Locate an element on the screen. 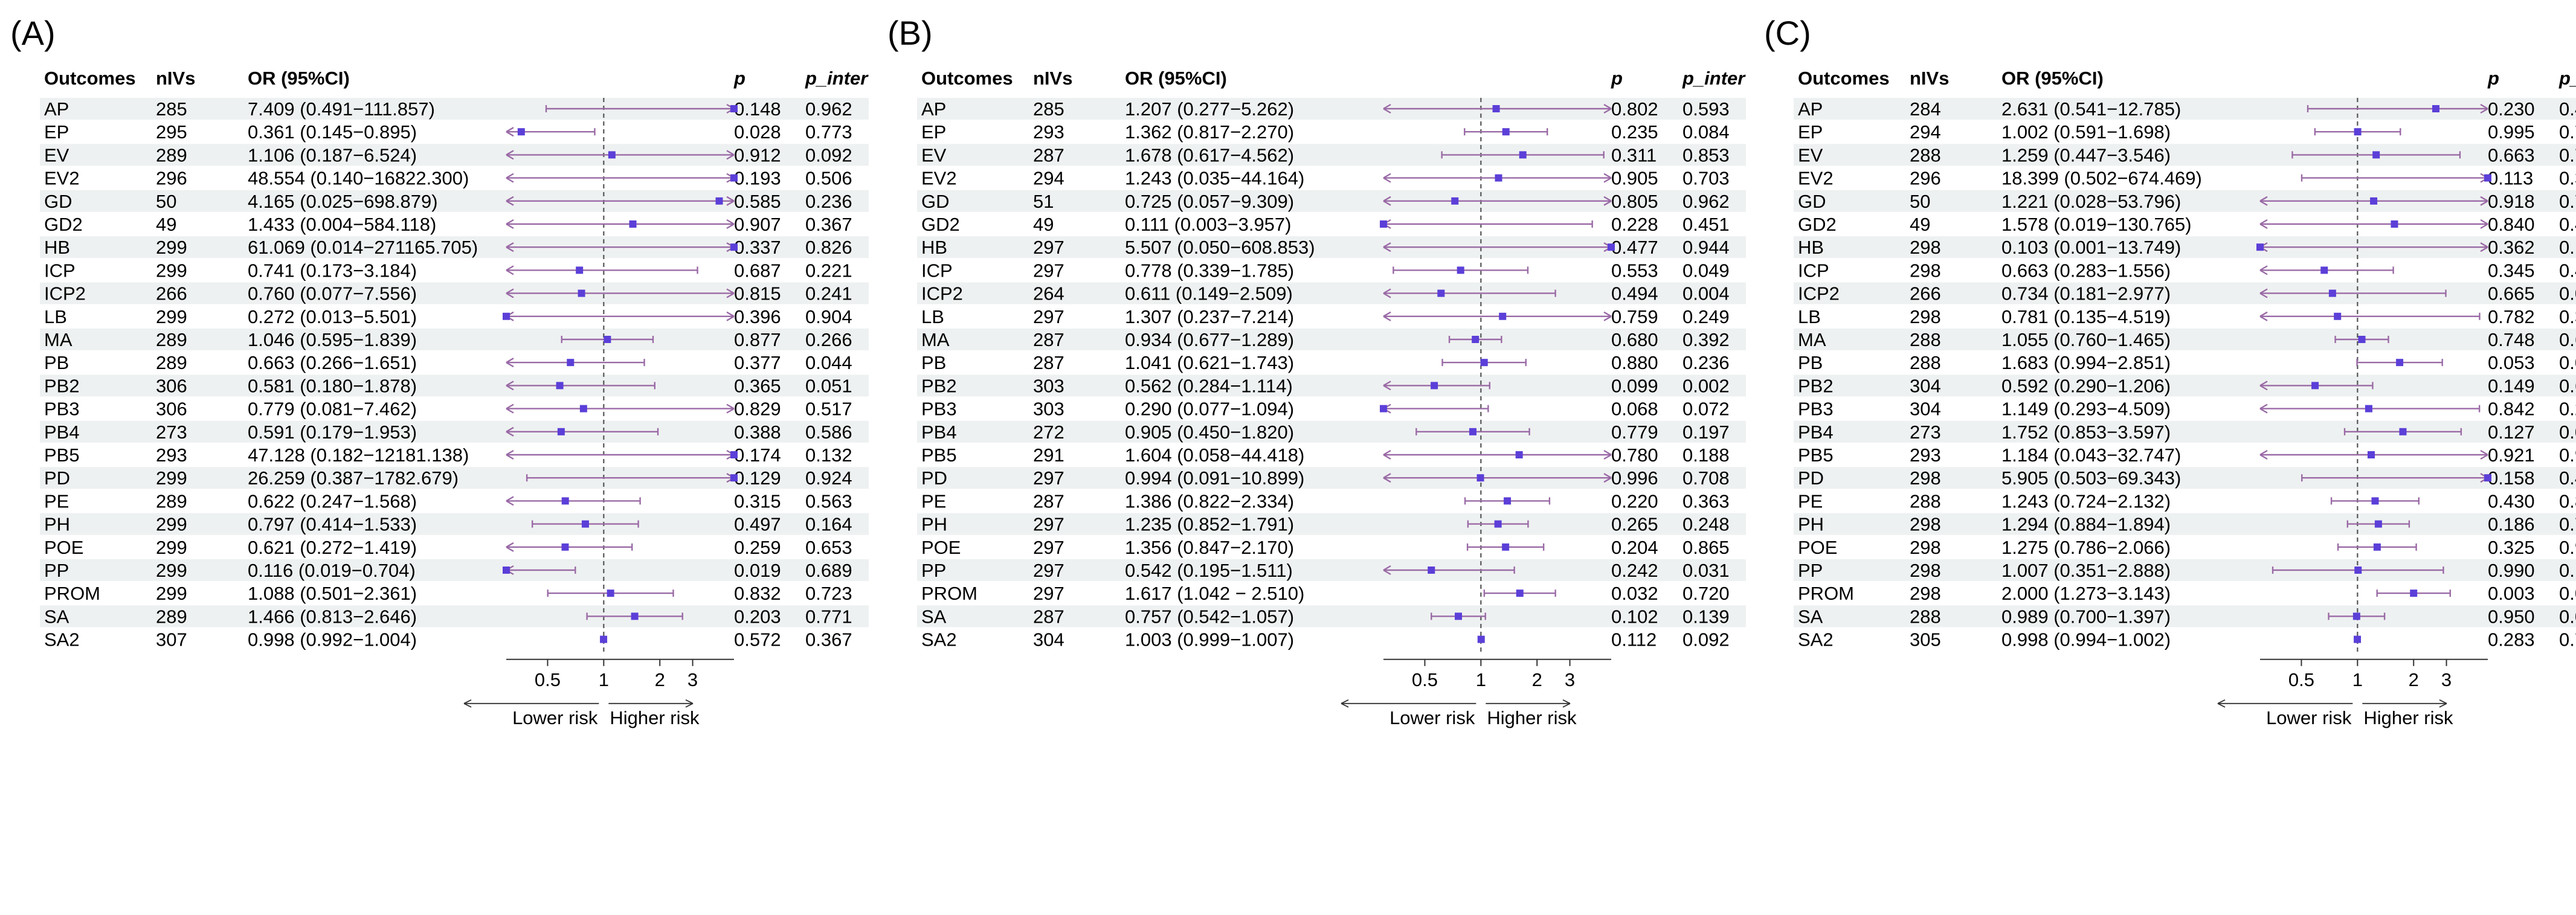  x-tick-label: 3 is located at coordinates (2446, 679).